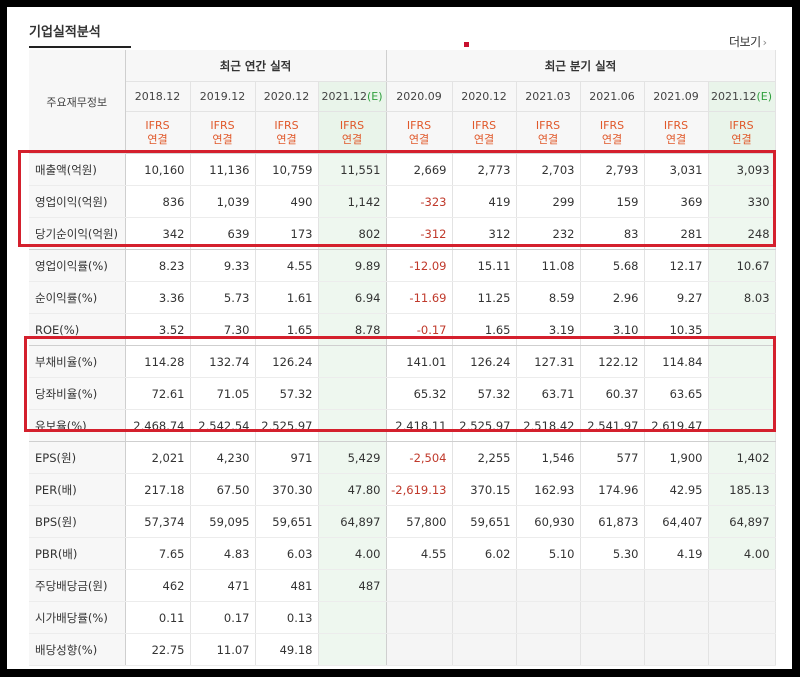 This screenshot has height=677, width=800. I want to click on row-label: 당좌비율(%), so click(77, 393).